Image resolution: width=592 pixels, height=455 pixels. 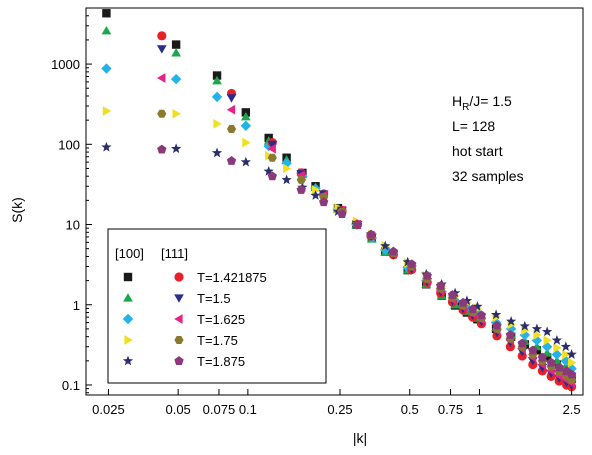 What do you see at coordinates (69, 144) in the screenshot?
I see `y-tick-label: 100` at bounding box center [69, 144].